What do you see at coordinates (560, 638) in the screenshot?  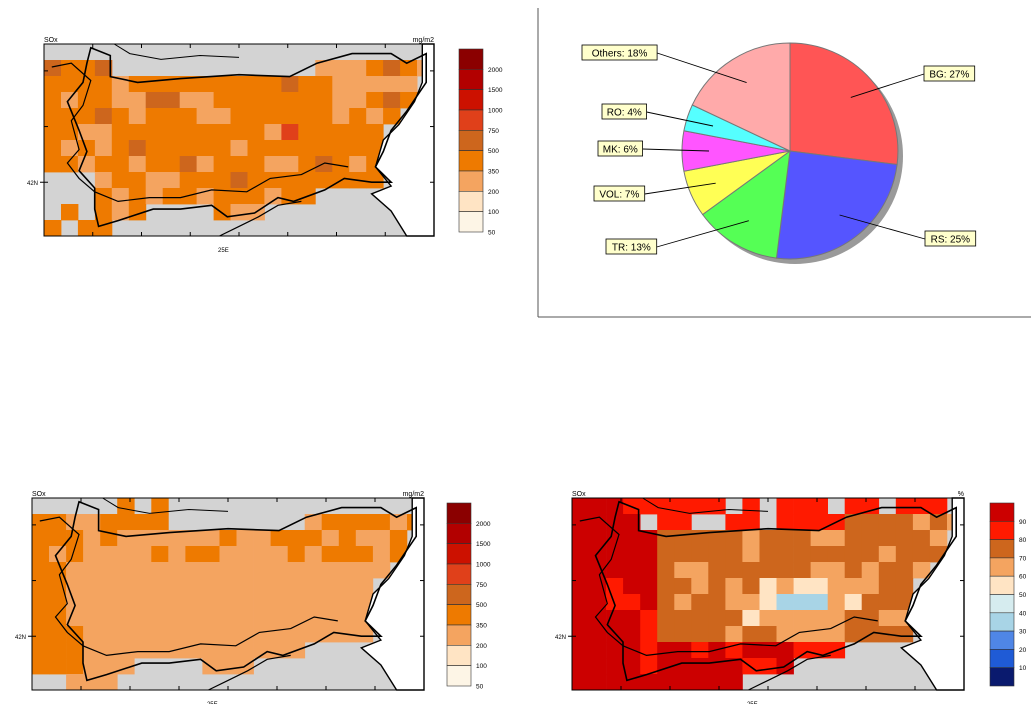 I see `map-y-tick-label: 42N` at bounding box center [560, 638].